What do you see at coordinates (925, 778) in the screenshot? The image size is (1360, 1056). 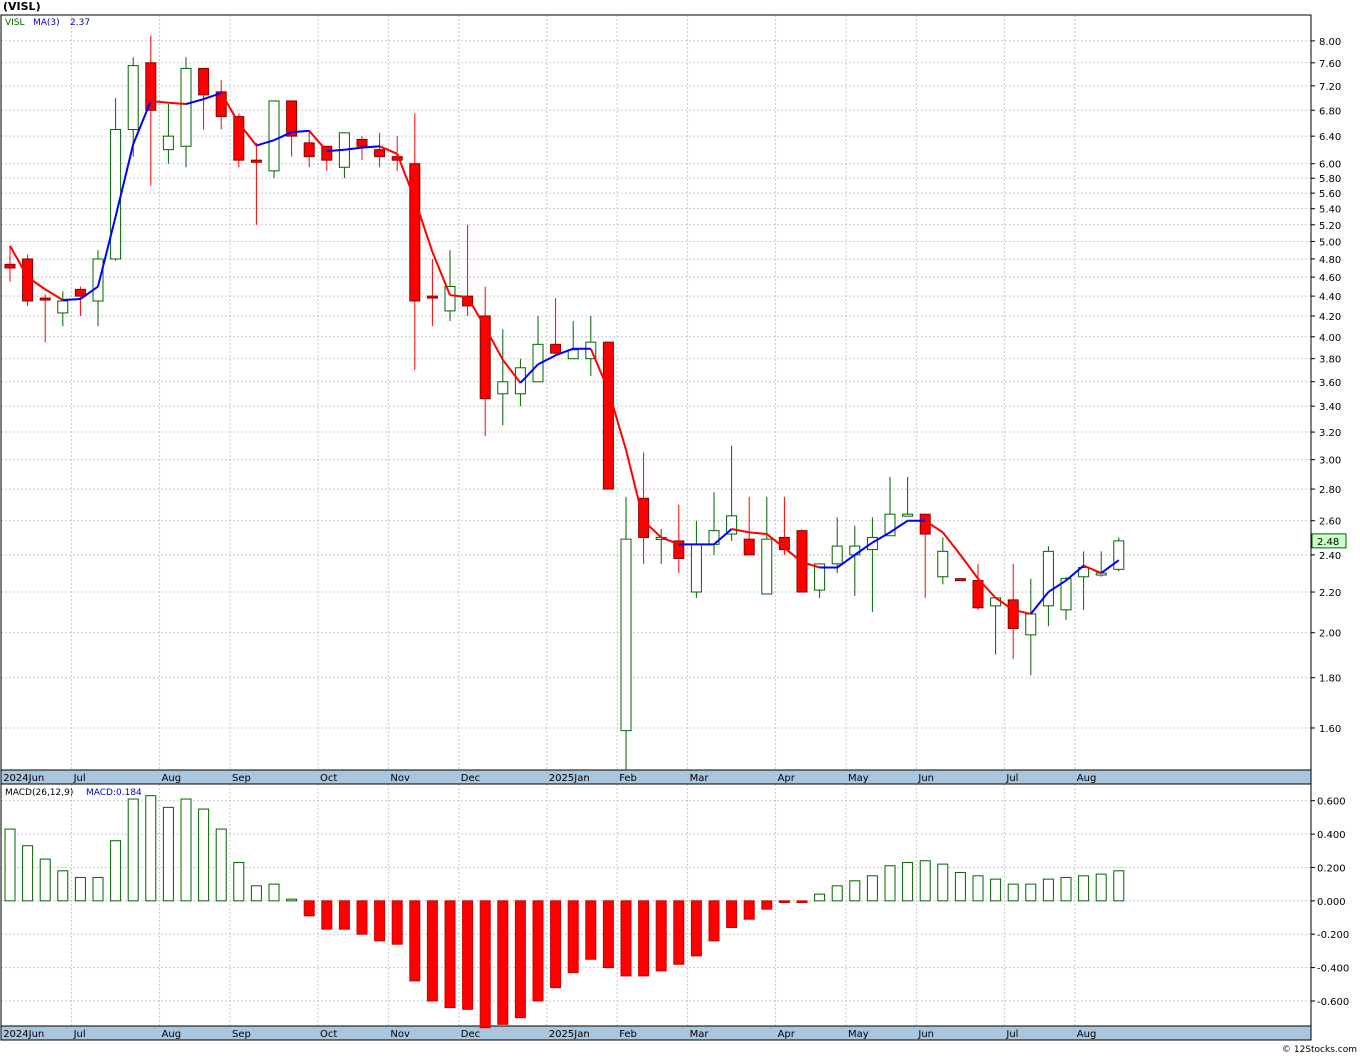 I see `x-tick-label: Jun` at bounding box center [925, 778].